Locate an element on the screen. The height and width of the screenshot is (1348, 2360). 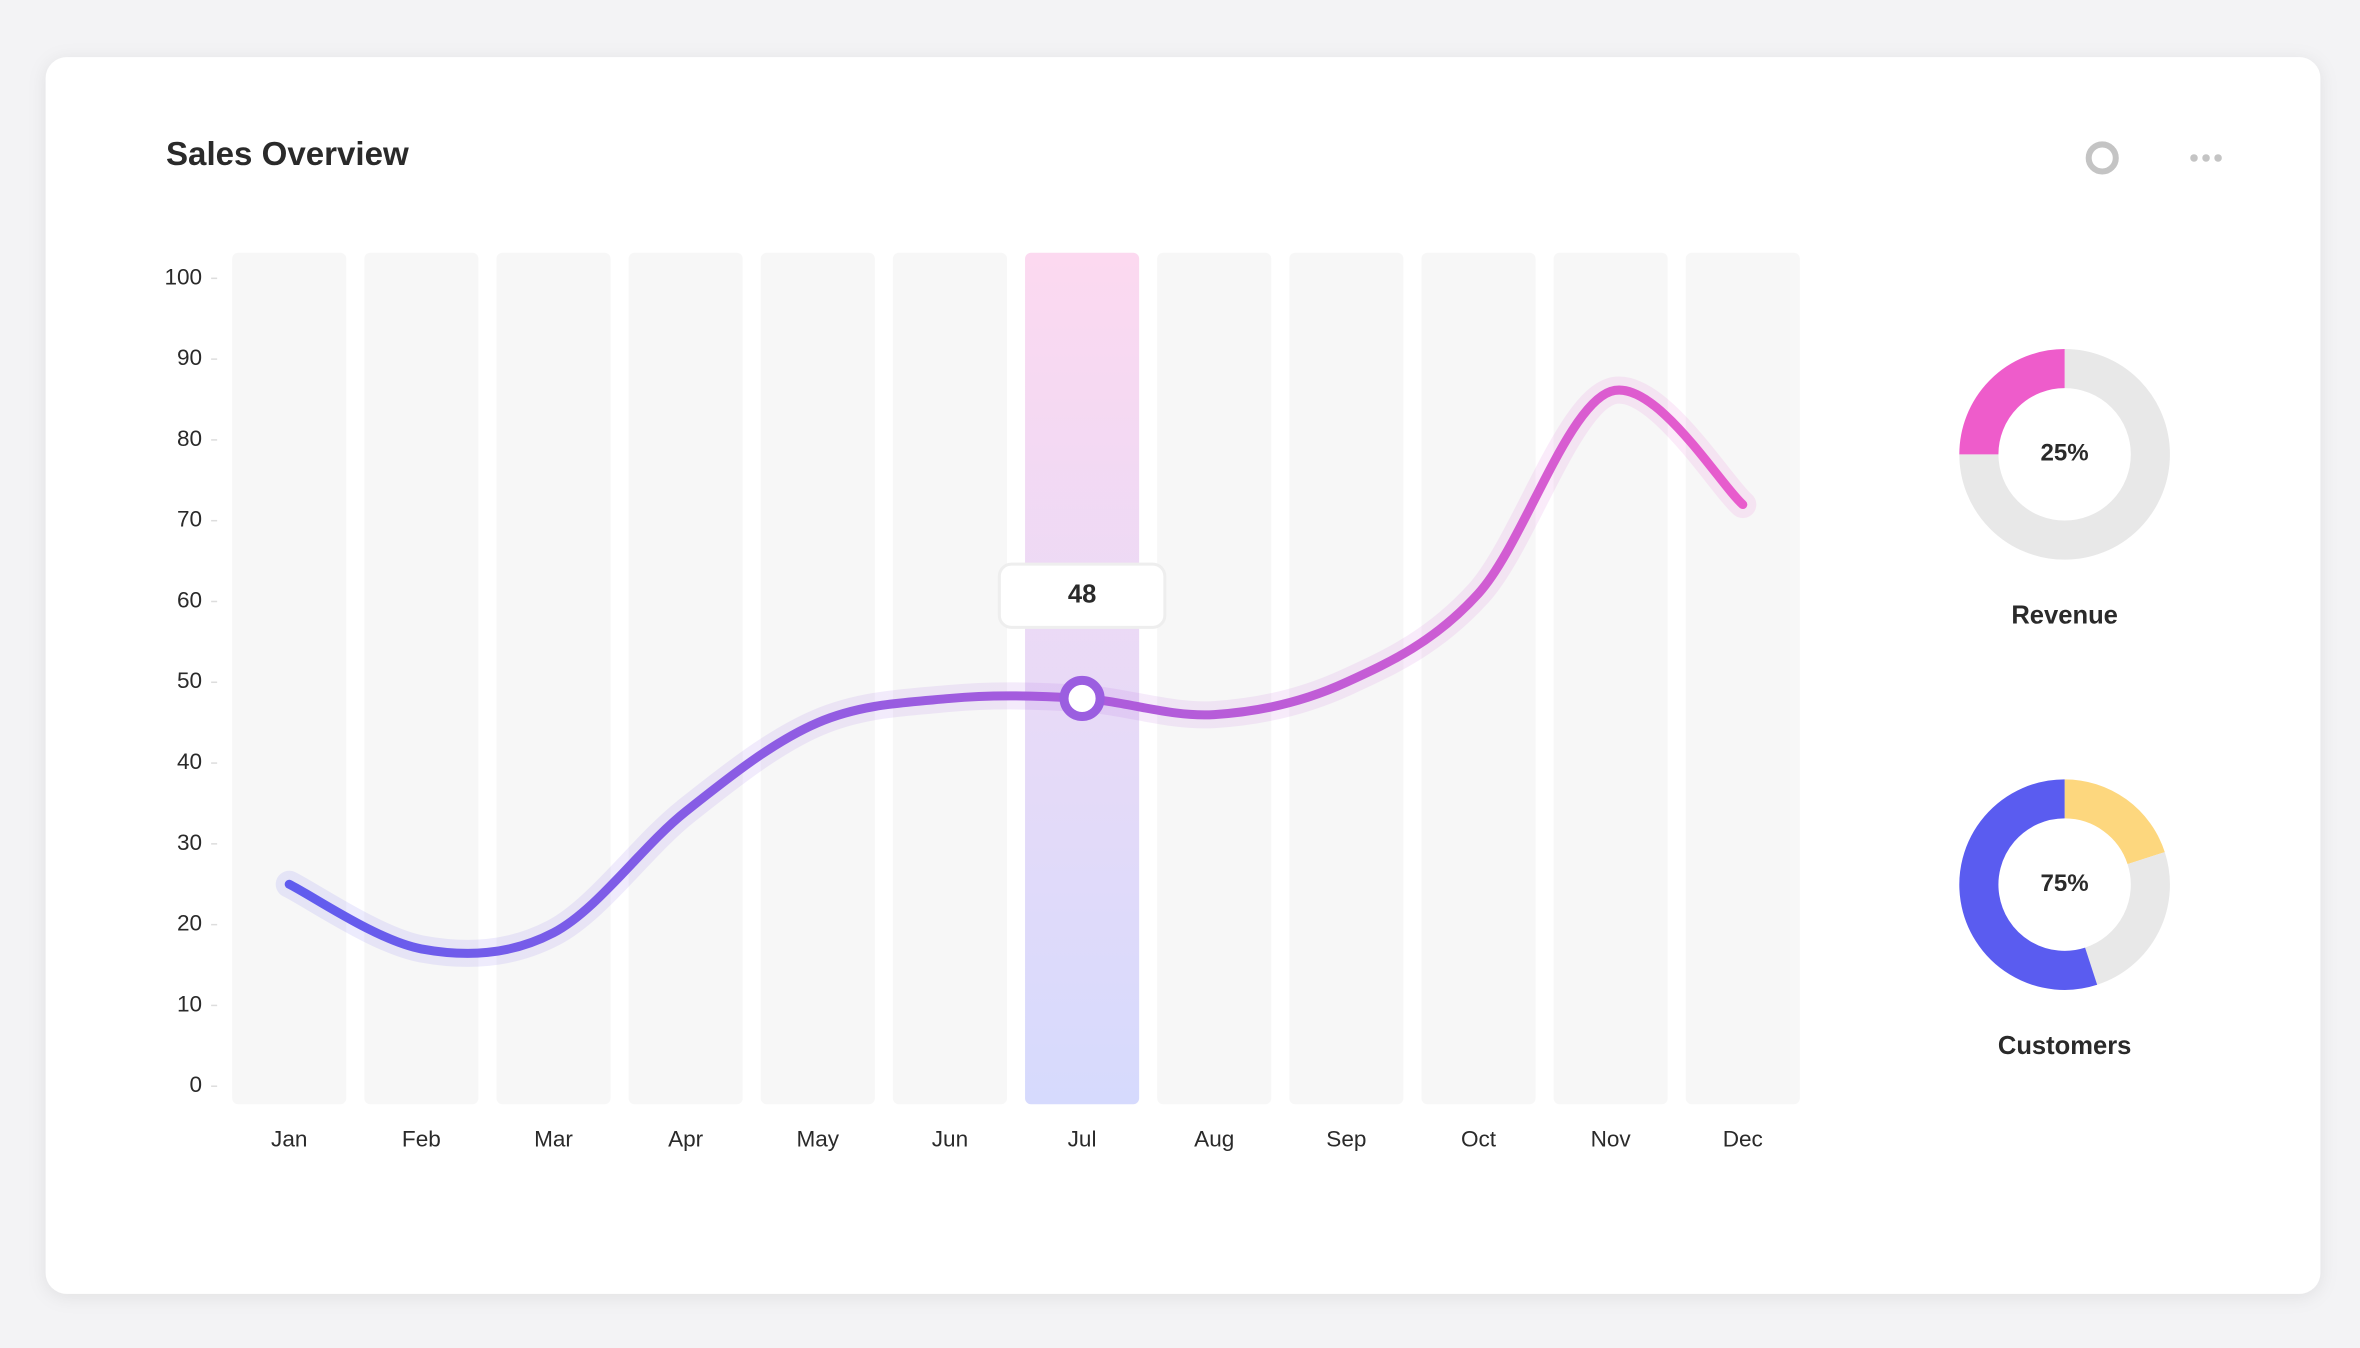
x-tick-label: Aug is located at coordinates (1214, 1138).